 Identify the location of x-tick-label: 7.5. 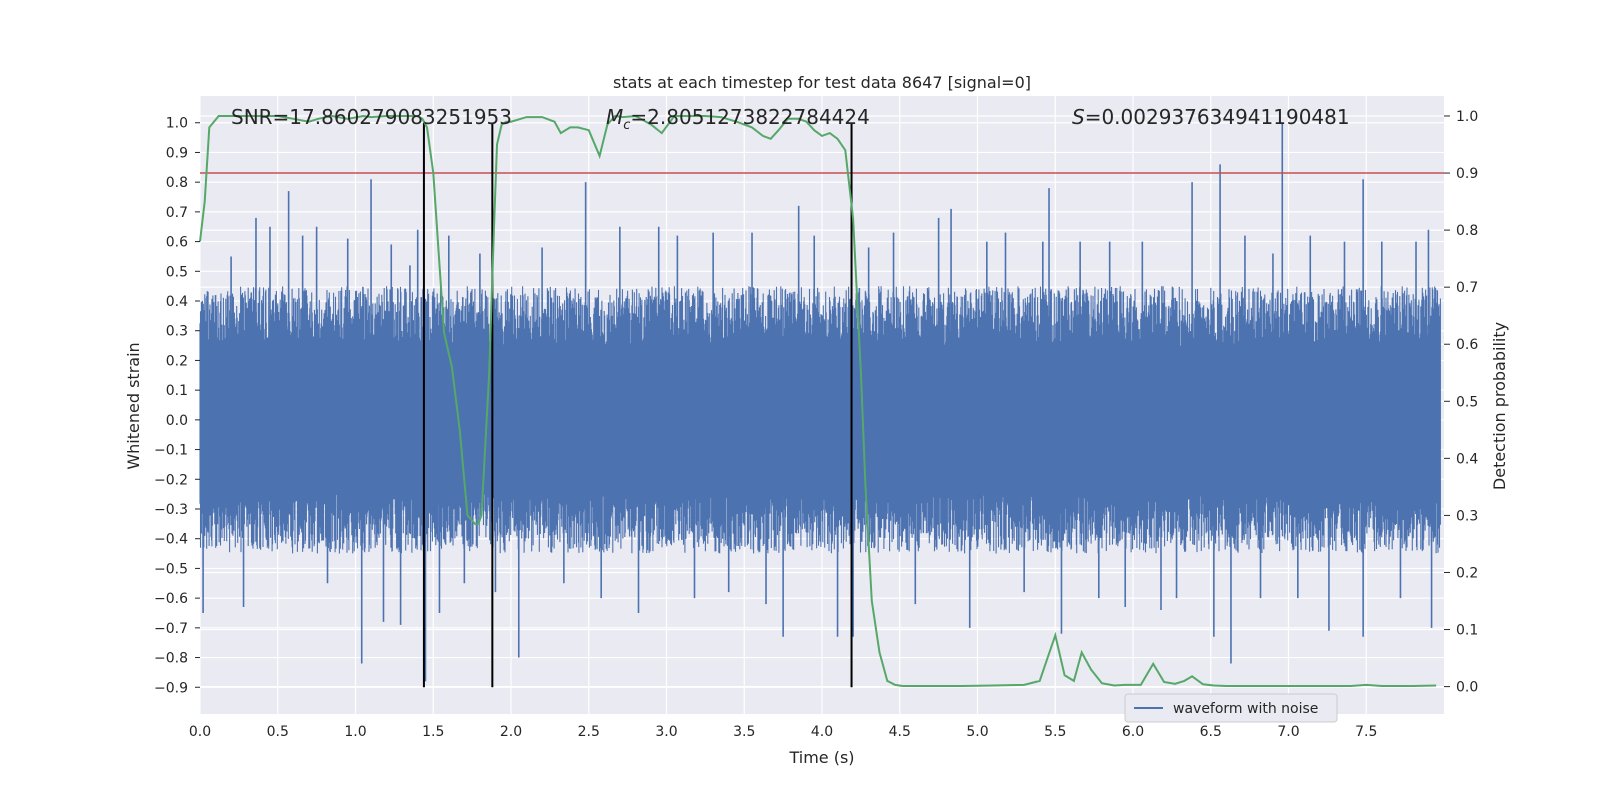
(1366, 732).